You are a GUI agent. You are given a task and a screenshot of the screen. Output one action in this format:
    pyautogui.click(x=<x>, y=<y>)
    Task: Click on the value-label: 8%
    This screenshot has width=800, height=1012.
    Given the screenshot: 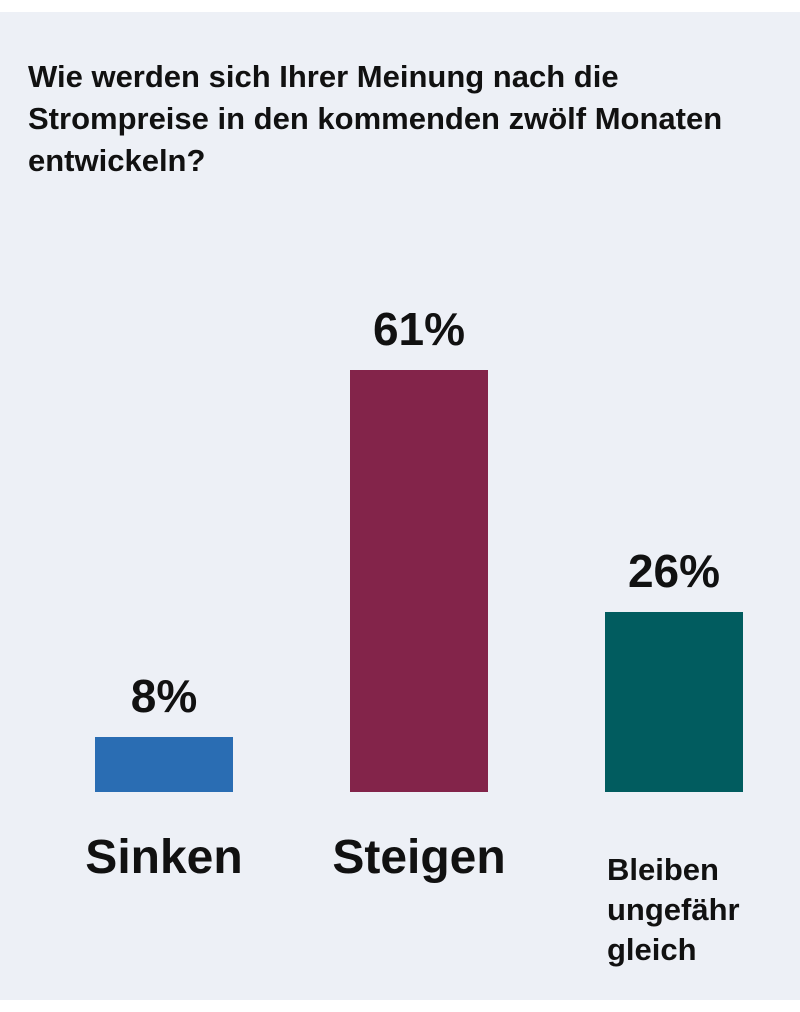 What is the action you would take?
    pyautogui.click(x=164, y=695)
    